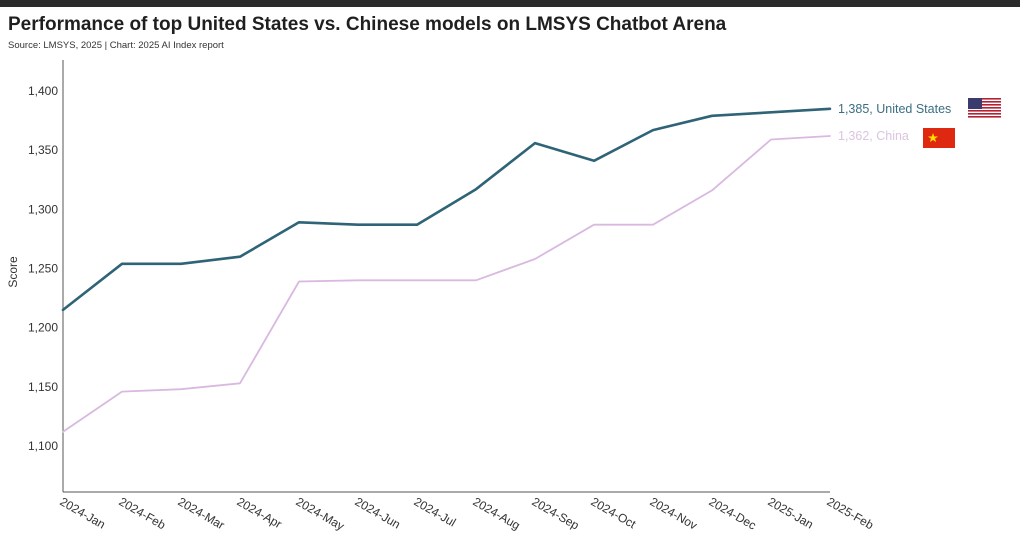  I want to click on x-tick-label: 2024-Jun, so click(378, 512).